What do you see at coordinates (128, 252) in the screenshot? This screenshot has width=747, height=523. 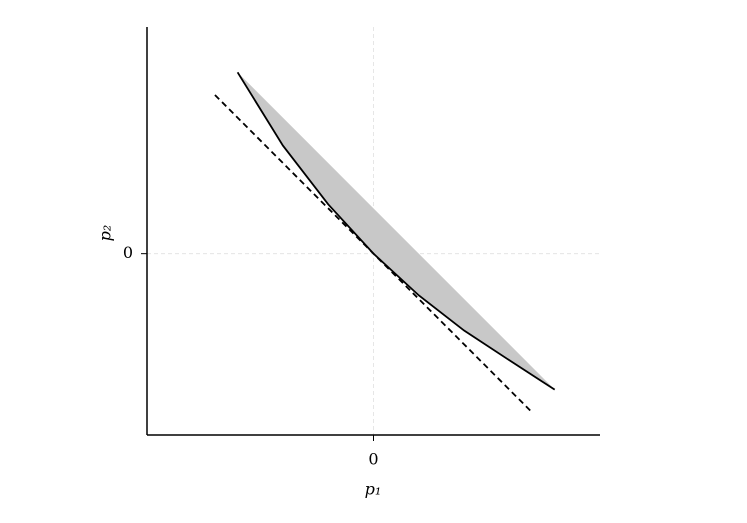 I see `y-tick-label: 0` at bounding box center [128, 252].